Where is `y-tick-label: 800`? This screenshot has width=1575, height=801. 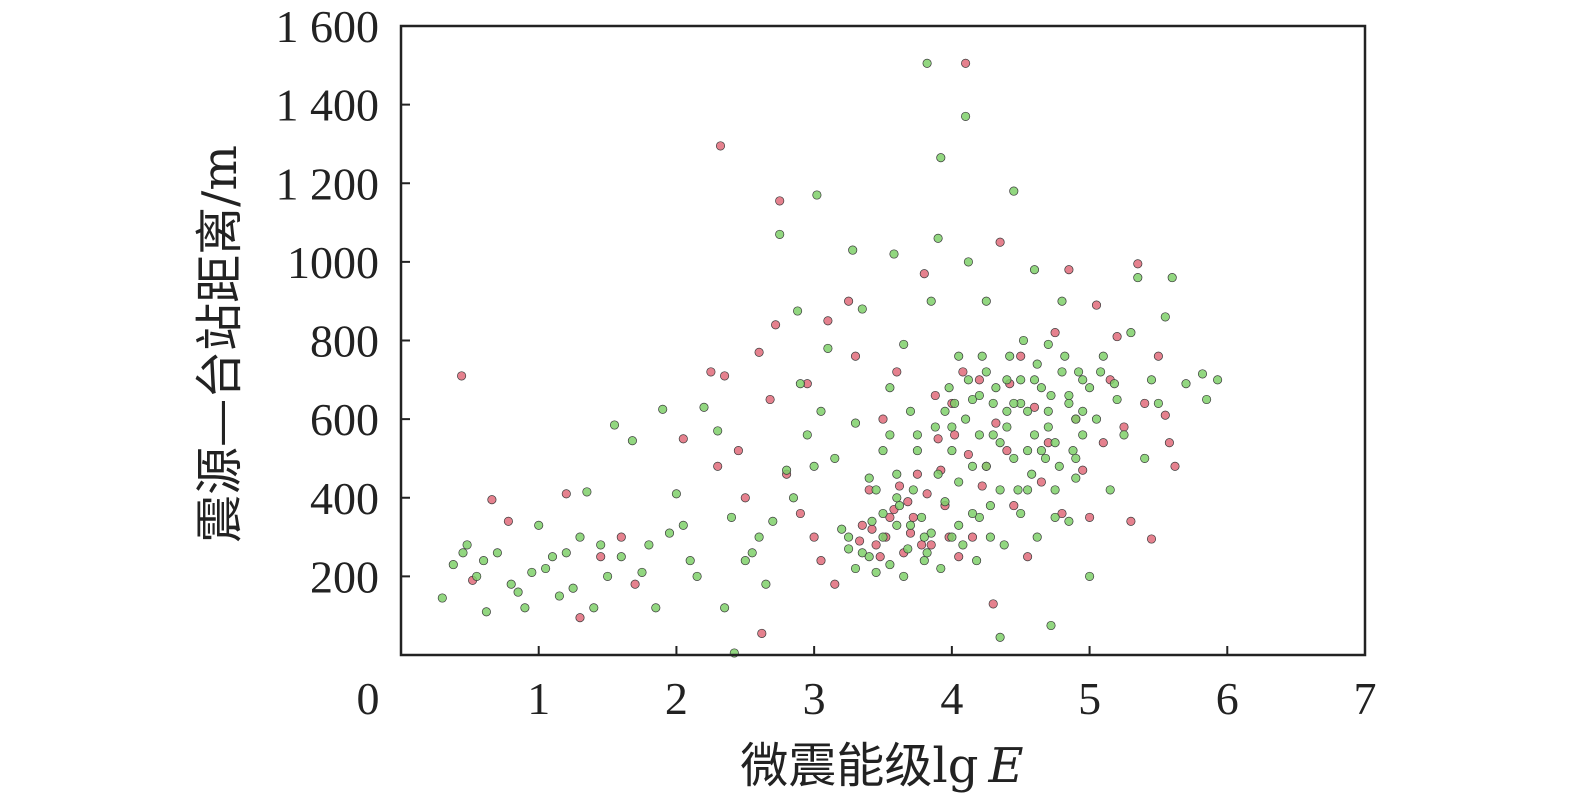 y-tick-label: 800 is located at coordinates (344, 341).